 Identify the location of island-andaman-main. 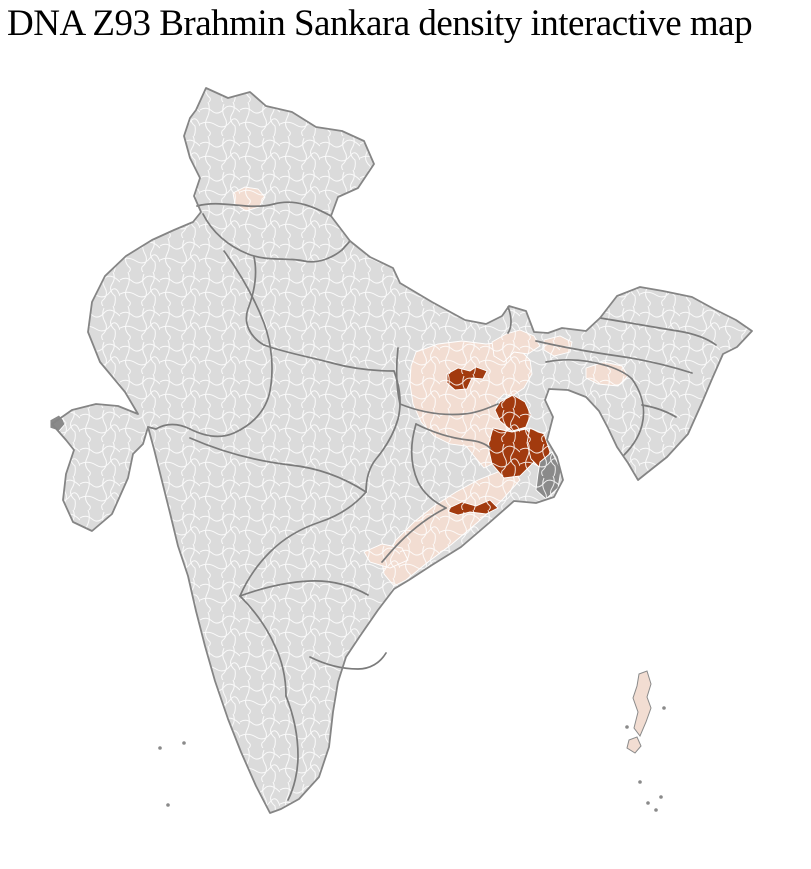
(642, 703).